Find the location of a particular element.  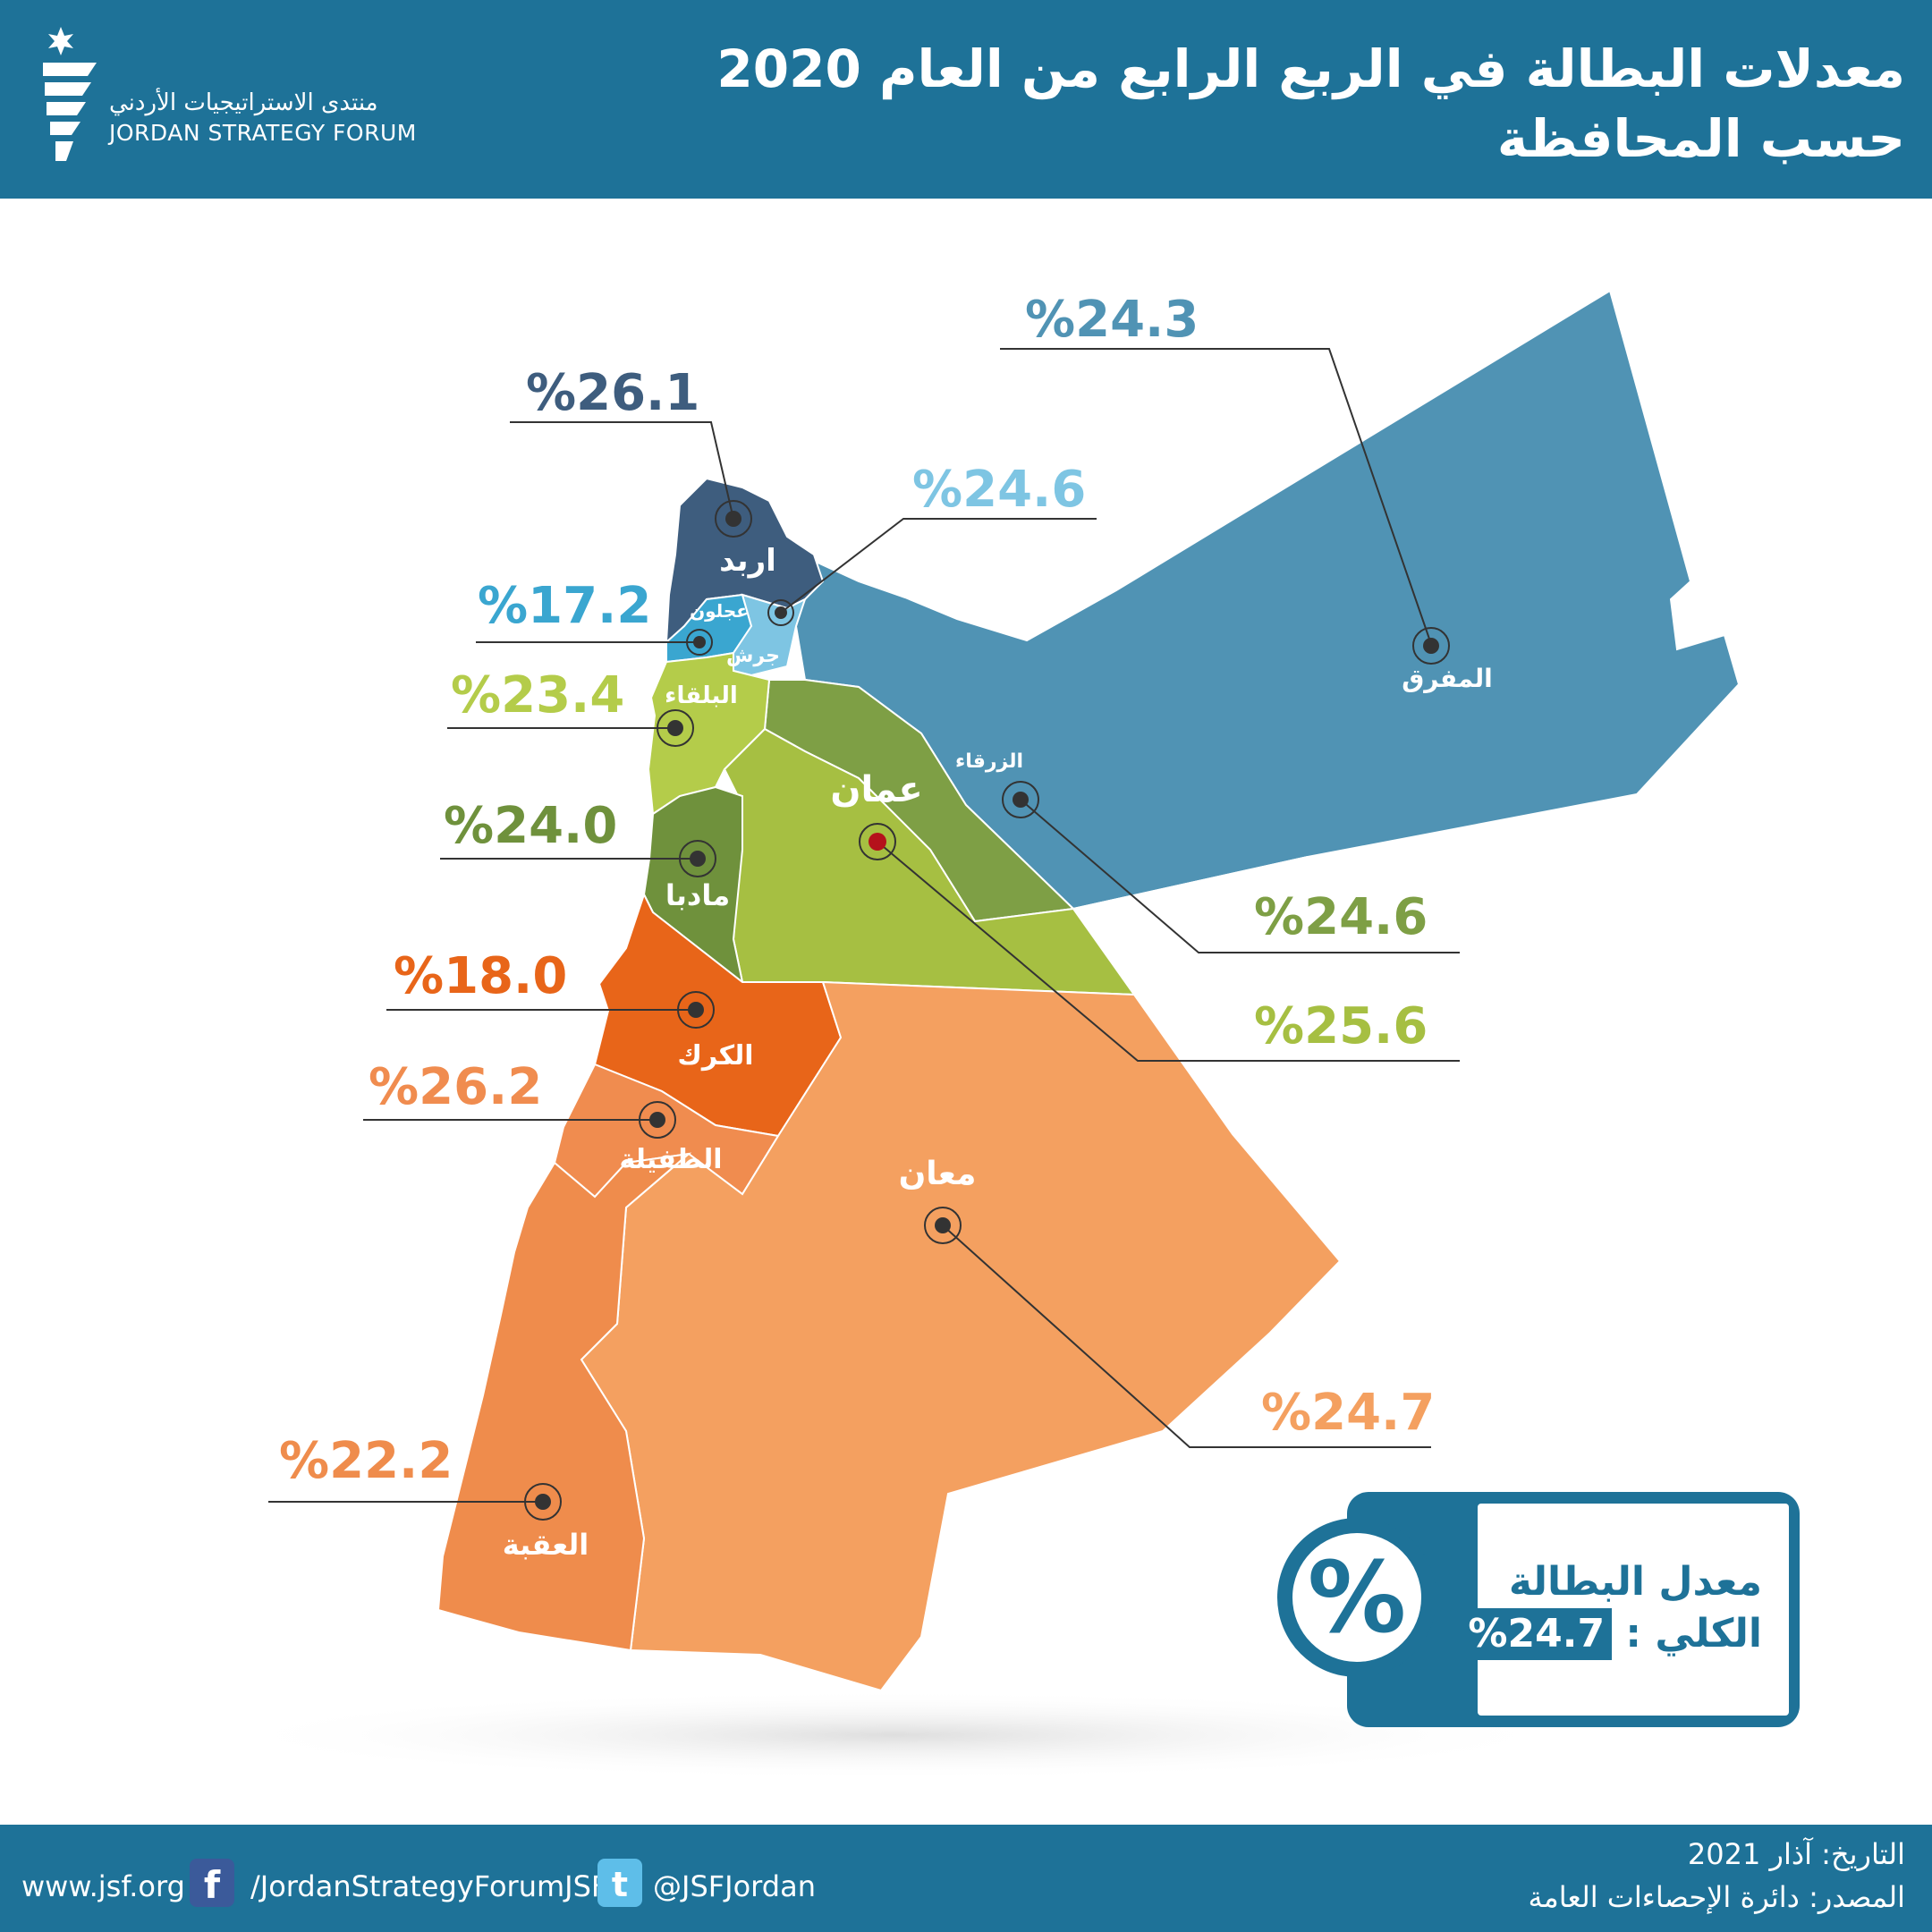

label-ajloun: عجلون is located at coordinates (719, 611).